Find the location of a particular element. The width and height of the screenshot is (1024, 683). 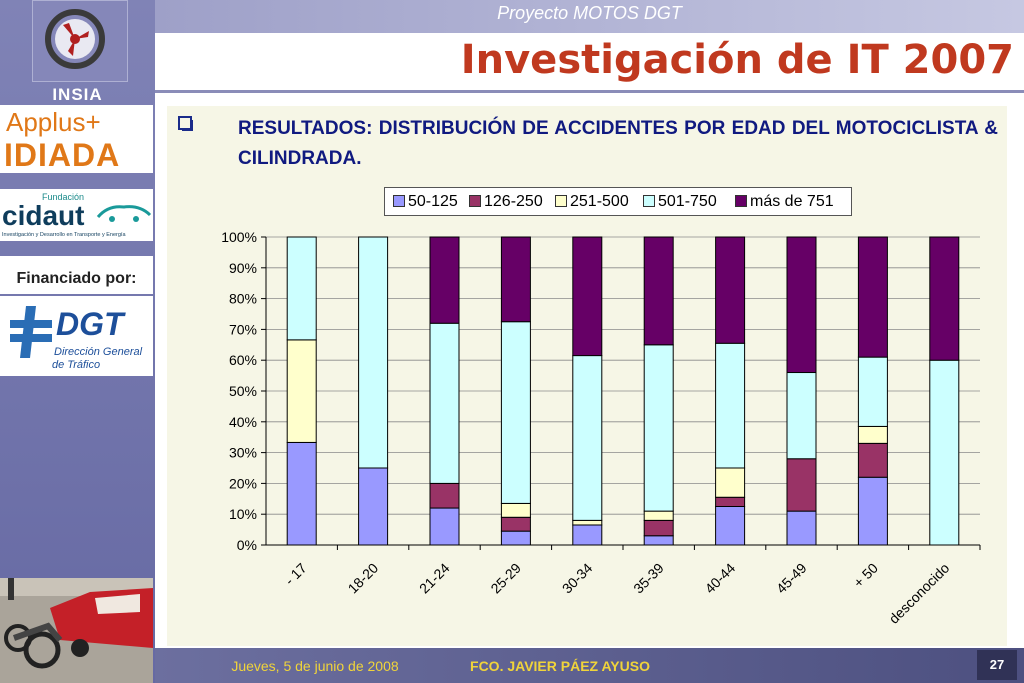

legend-label: 251-500 is located at coordinates (599, 201).